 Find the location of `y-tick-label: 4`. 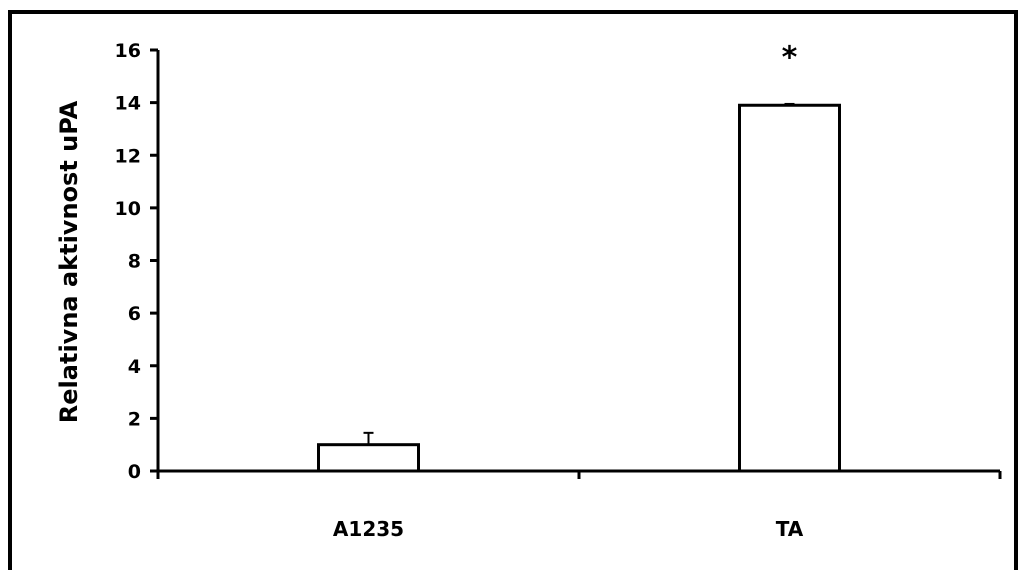

y-tick-label: 4 is located at coordinates (134, 367).